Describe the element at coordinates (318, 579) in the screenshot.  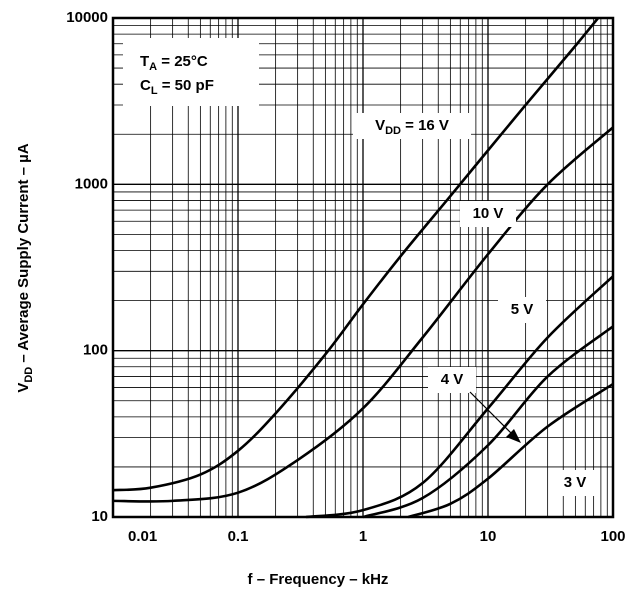
I see `x-axis-label: f – Frequency – kHz` at that location.